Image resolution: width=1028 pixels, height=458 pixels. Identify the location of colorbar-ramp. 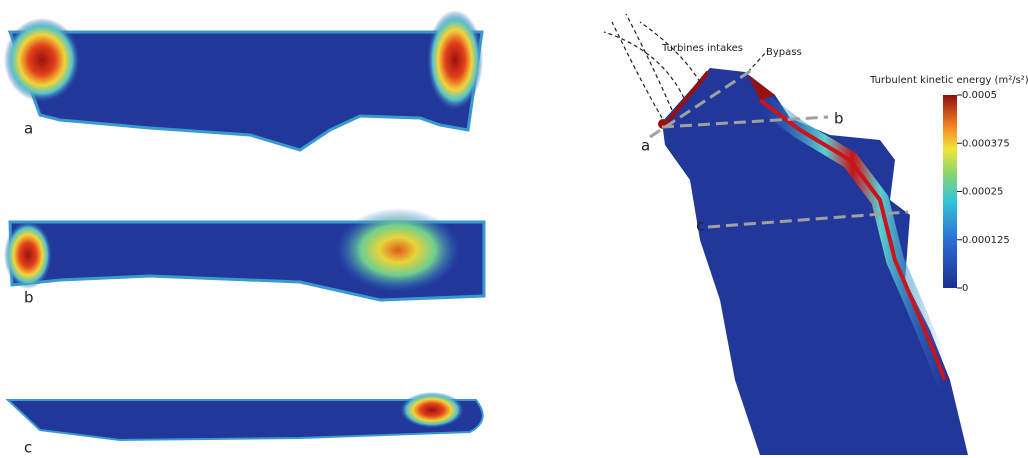
(950, 191).